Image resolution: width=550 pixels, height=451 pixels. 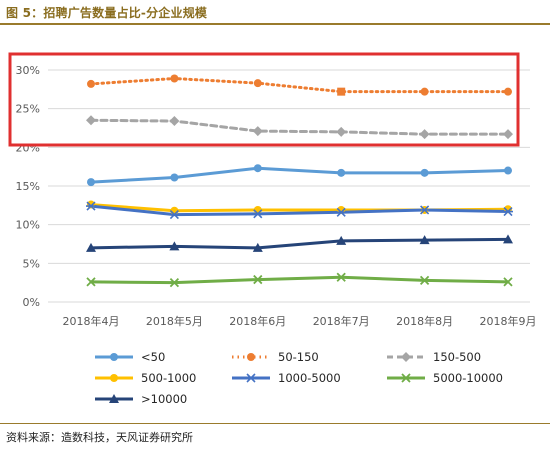 I want to click on legend-item: 150-500, so click(x=434, y=357).